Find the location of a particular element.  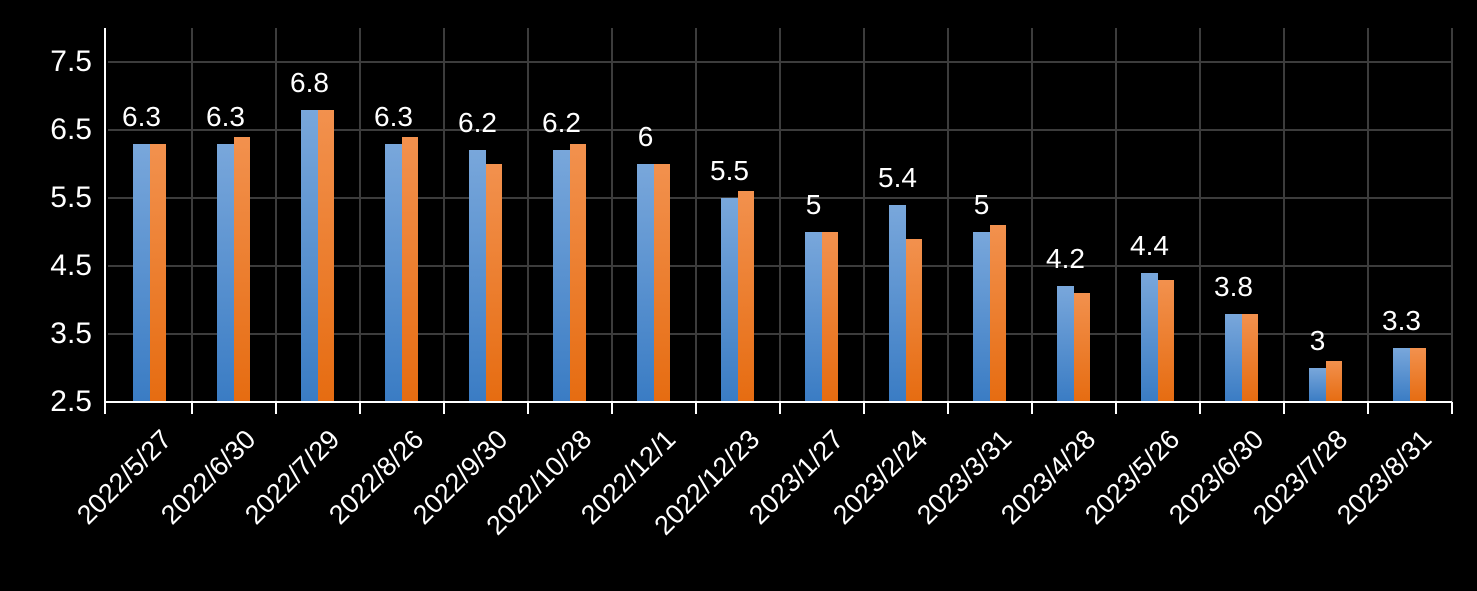

y-axis-tick-label: 7.5 is located at coordinates (71, 61).